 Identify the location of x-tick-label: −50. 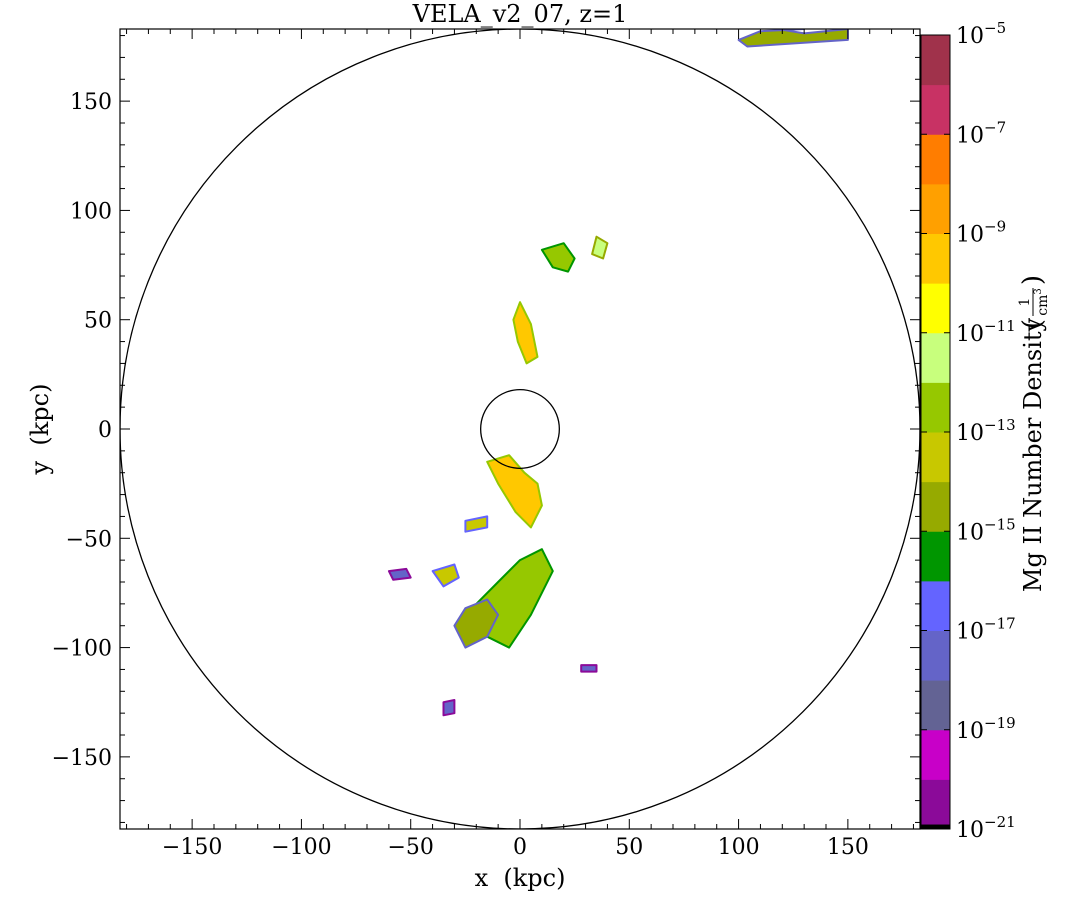
(410, 847).